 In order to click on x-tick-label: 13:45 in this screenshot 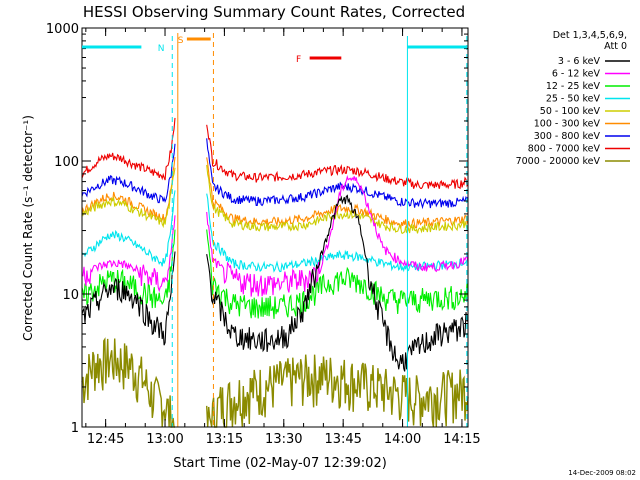, I will do `click(342, 439)`.